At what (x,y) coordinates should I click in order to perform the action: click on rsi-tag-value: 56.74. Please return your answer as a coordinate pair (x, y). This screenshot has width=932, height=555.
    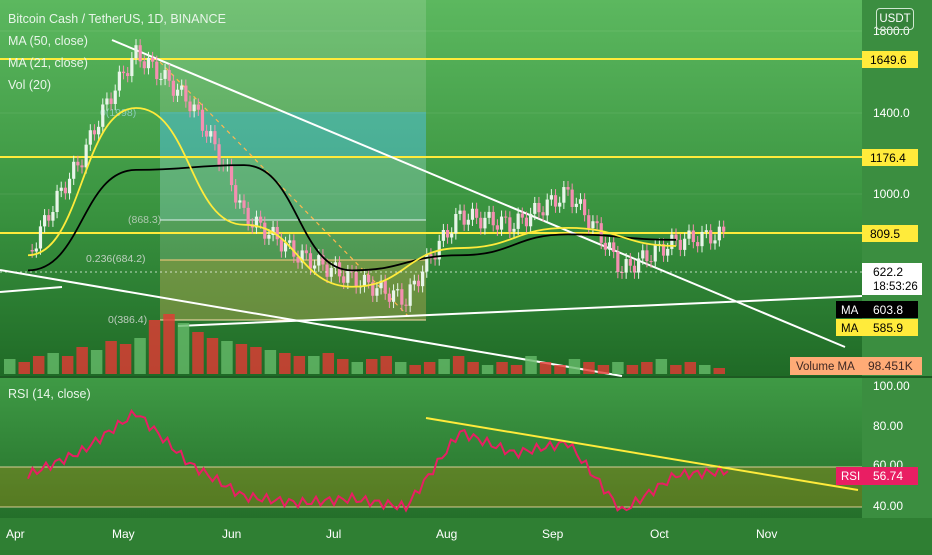
    Looking at the image, I should click on (888, 476).